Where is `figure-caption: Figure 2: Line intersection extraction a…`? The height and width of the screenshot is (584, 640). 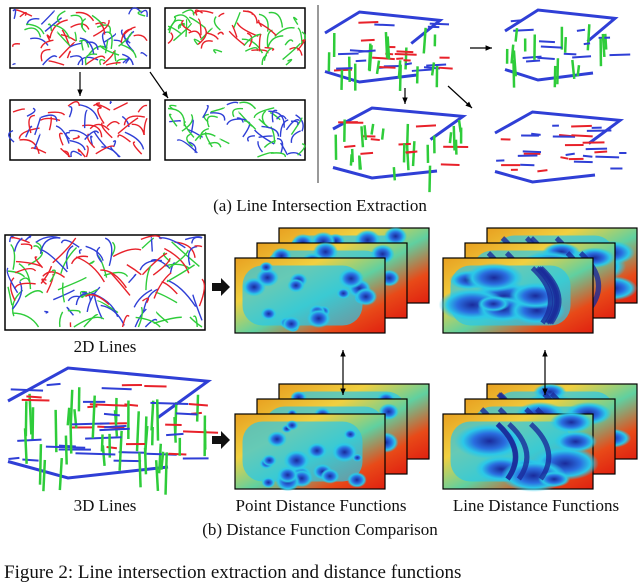
figure-caption: Figure 2: Line intersection extraction a… is located at coordinates (232, 573).